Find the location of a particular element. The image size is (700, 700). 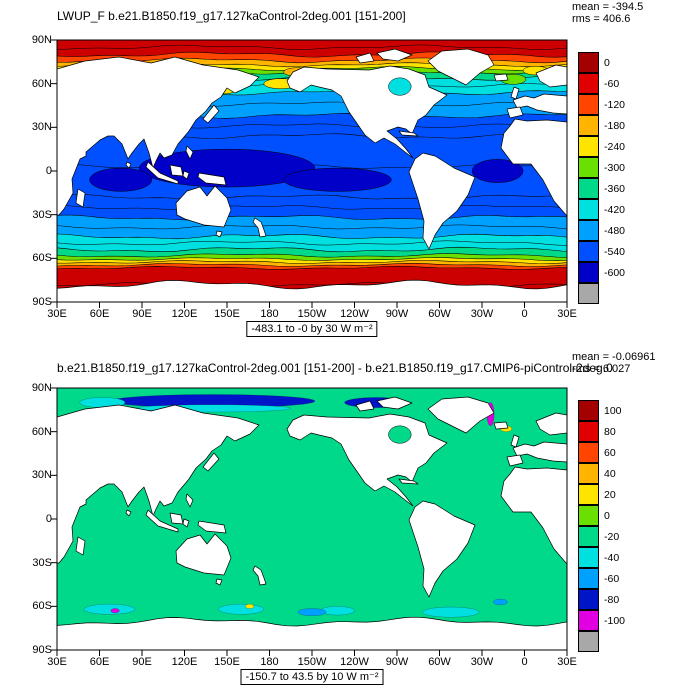

colorbar-tick-label: 80 is located at coordinates (610, 432).